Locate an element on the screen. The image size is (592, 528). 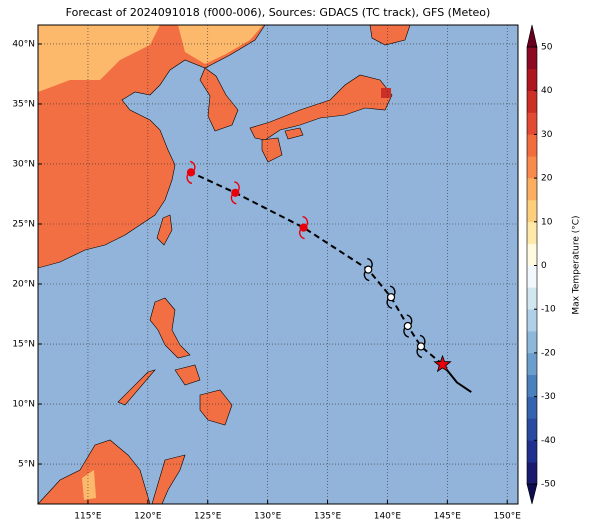
colorbar-tick-label: -40 is located at coordinates (548, 441).